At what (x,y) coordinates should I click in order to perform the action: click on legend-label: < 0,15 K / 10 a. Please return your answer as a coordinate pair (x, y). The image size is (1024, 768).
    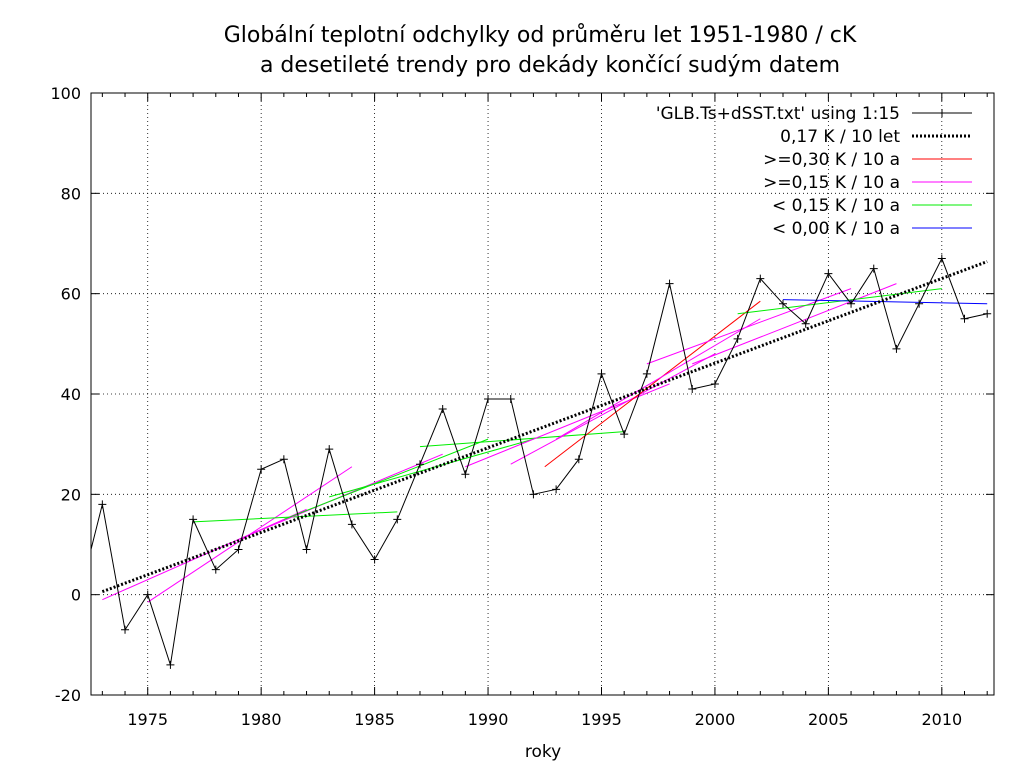
    Looking at the image, I should click on (836, 206).